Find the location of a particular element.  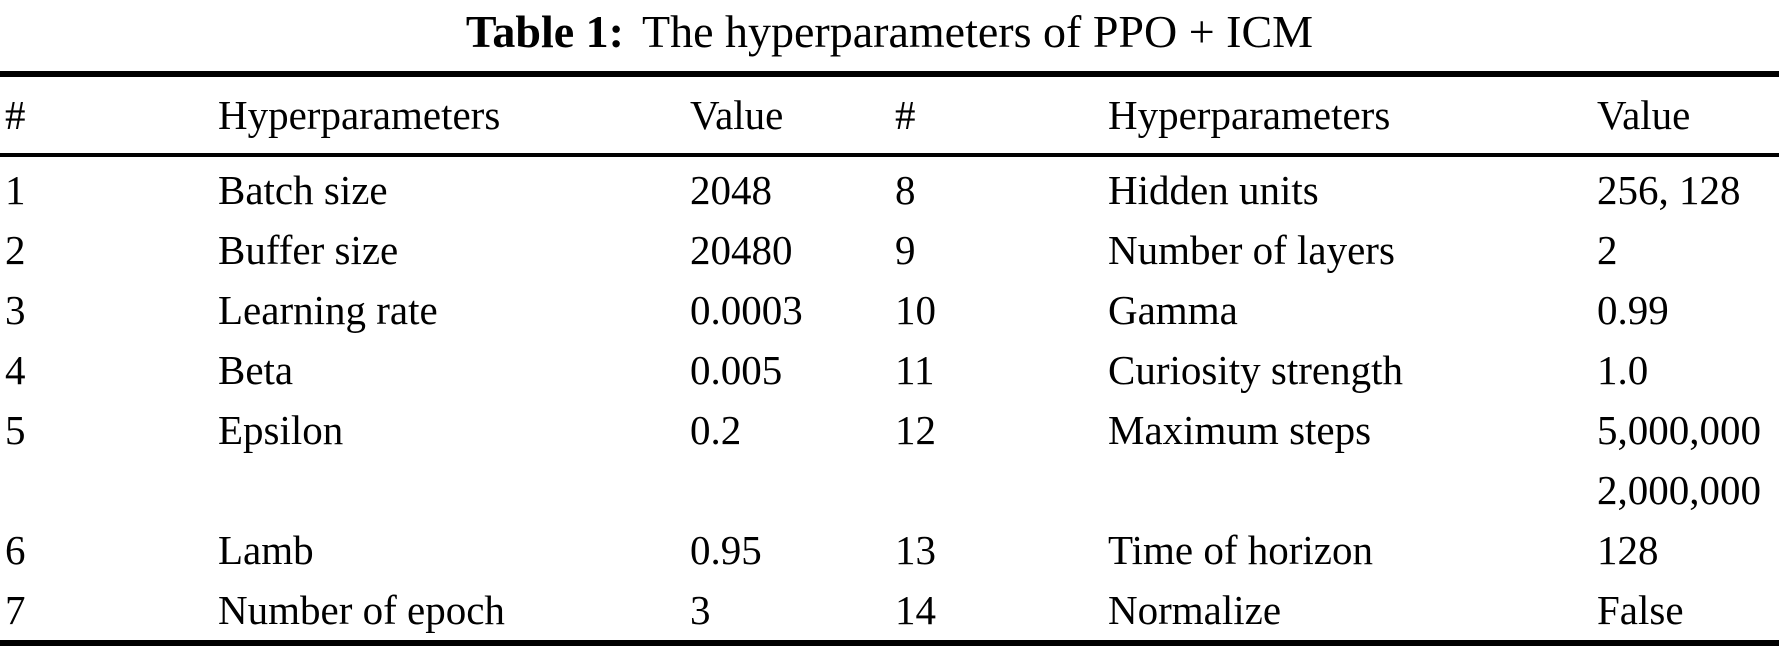

table-caption: Table 1: The hyperparameters of PPO + ICM is located at coordinates (889, 29).